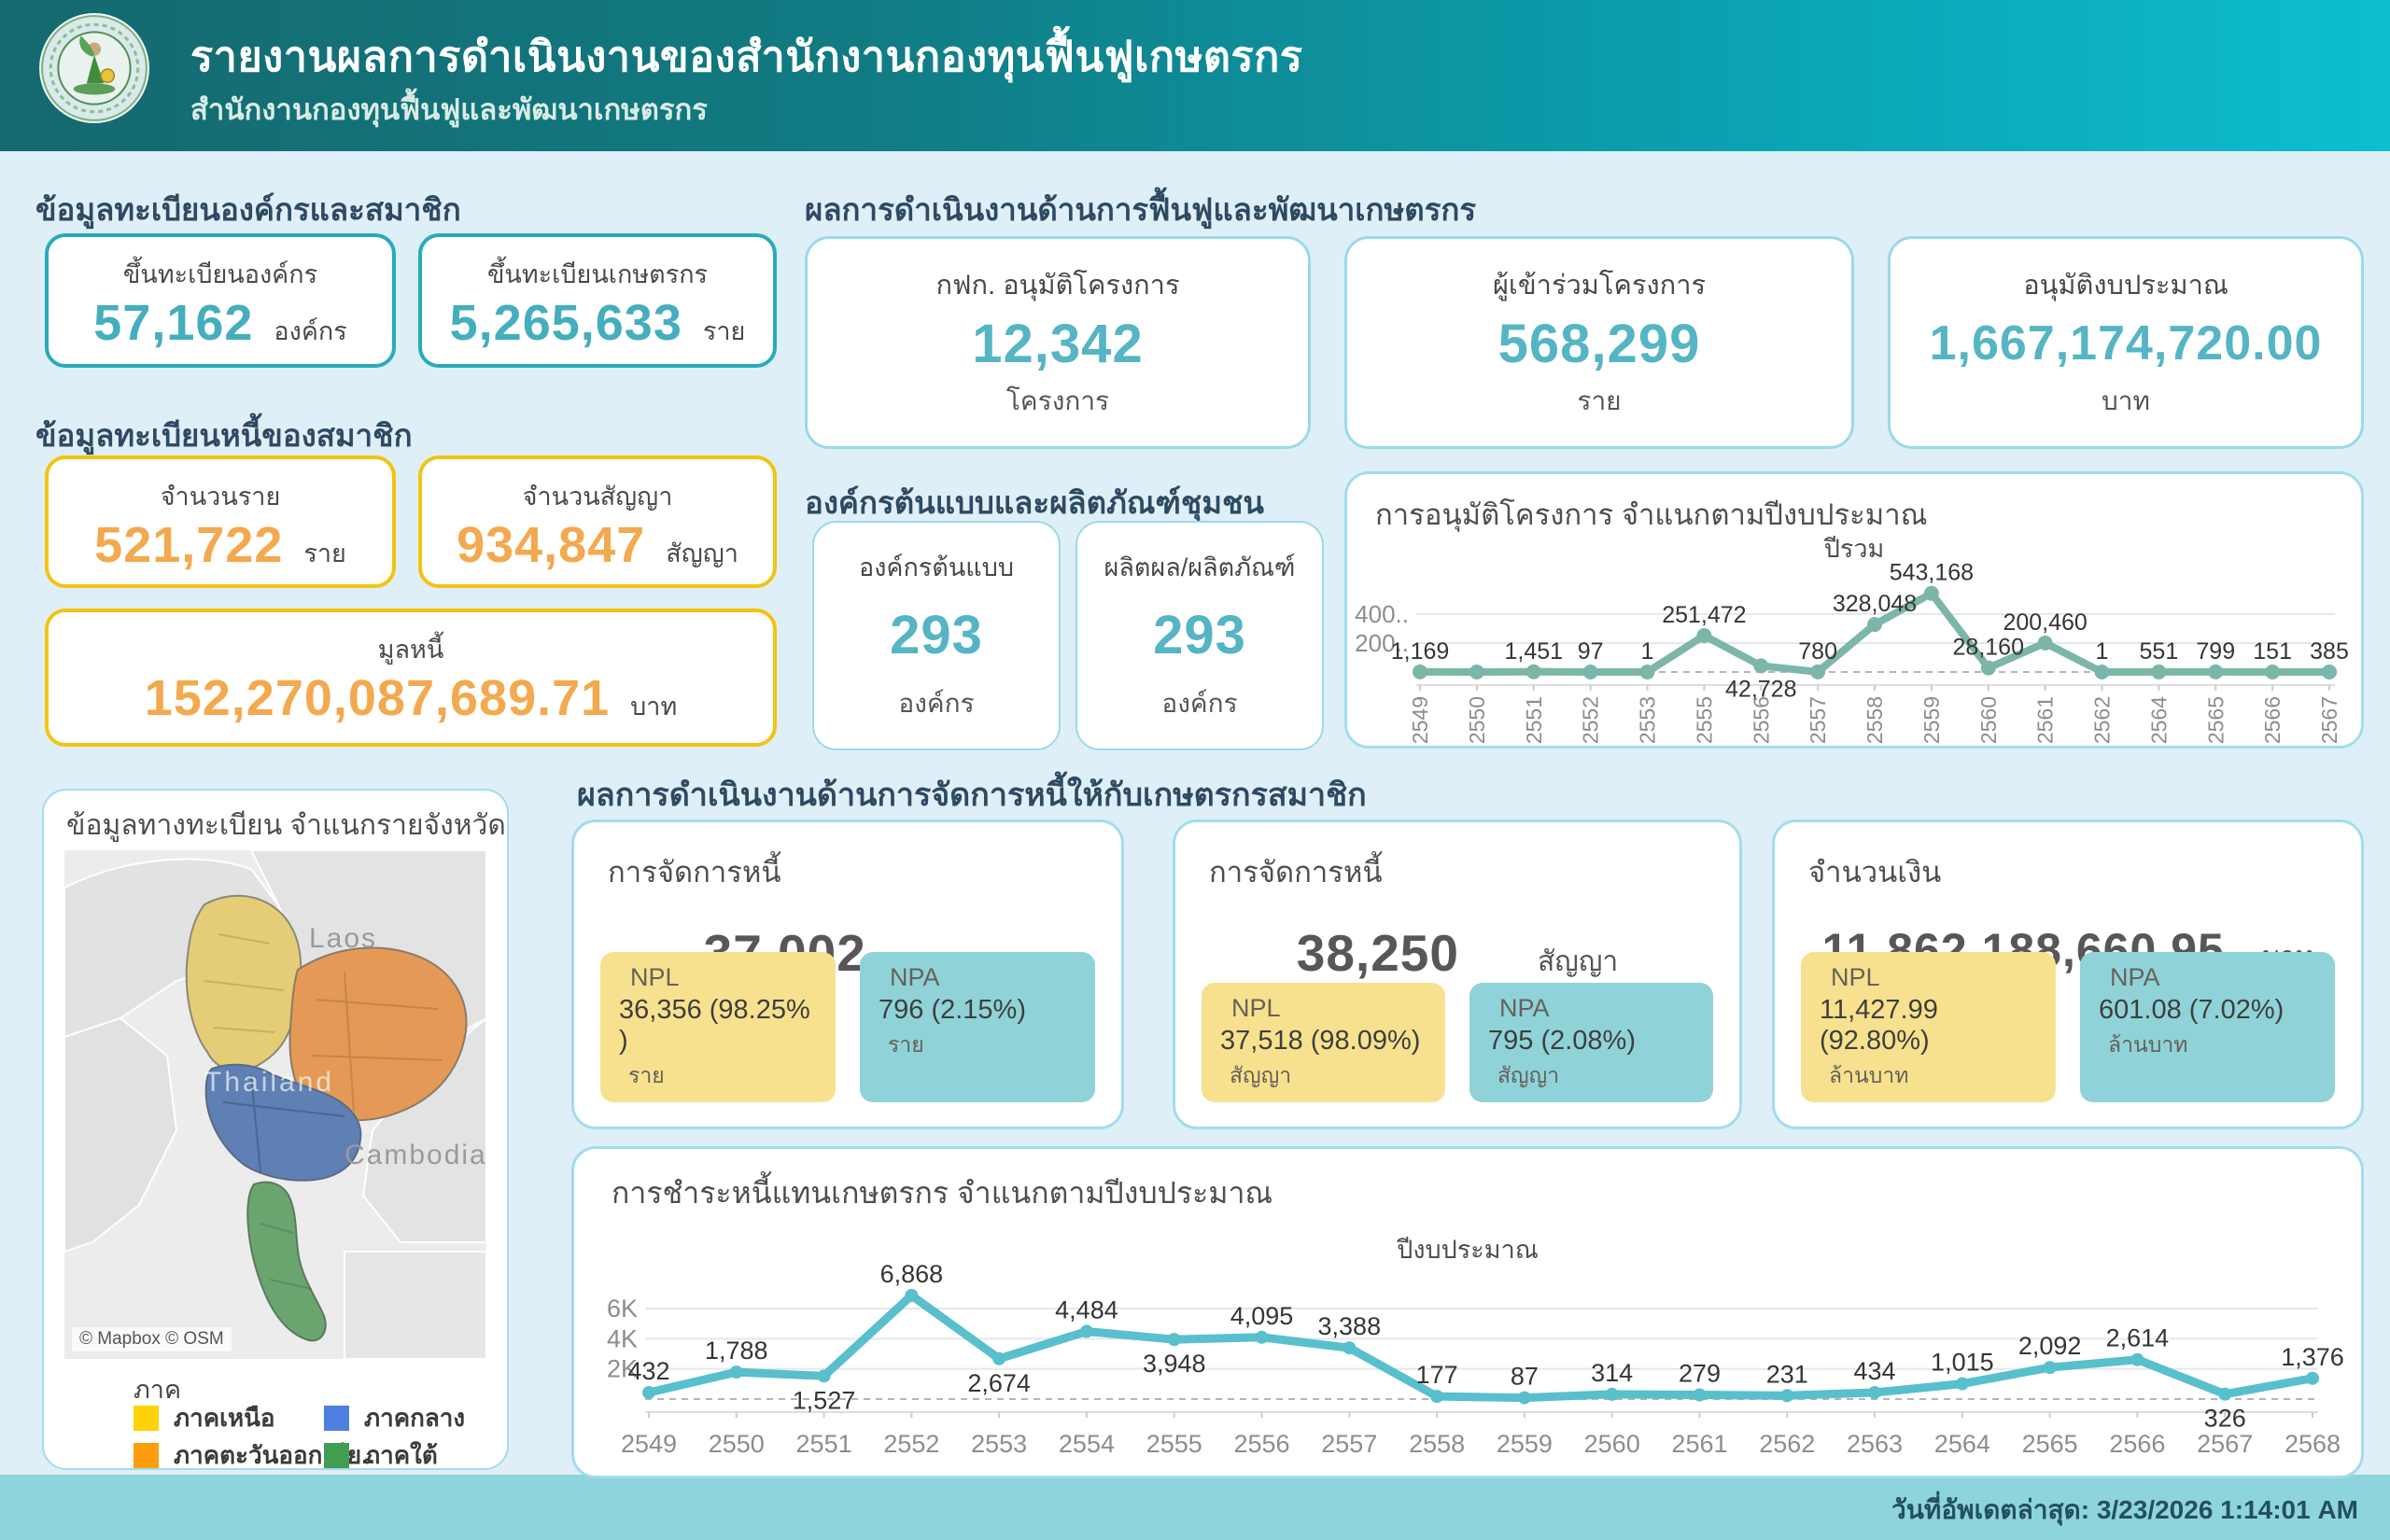 This screenshot has width=2390, height=1540. I want to click on svg-text: 2565, so click(2215, 720).